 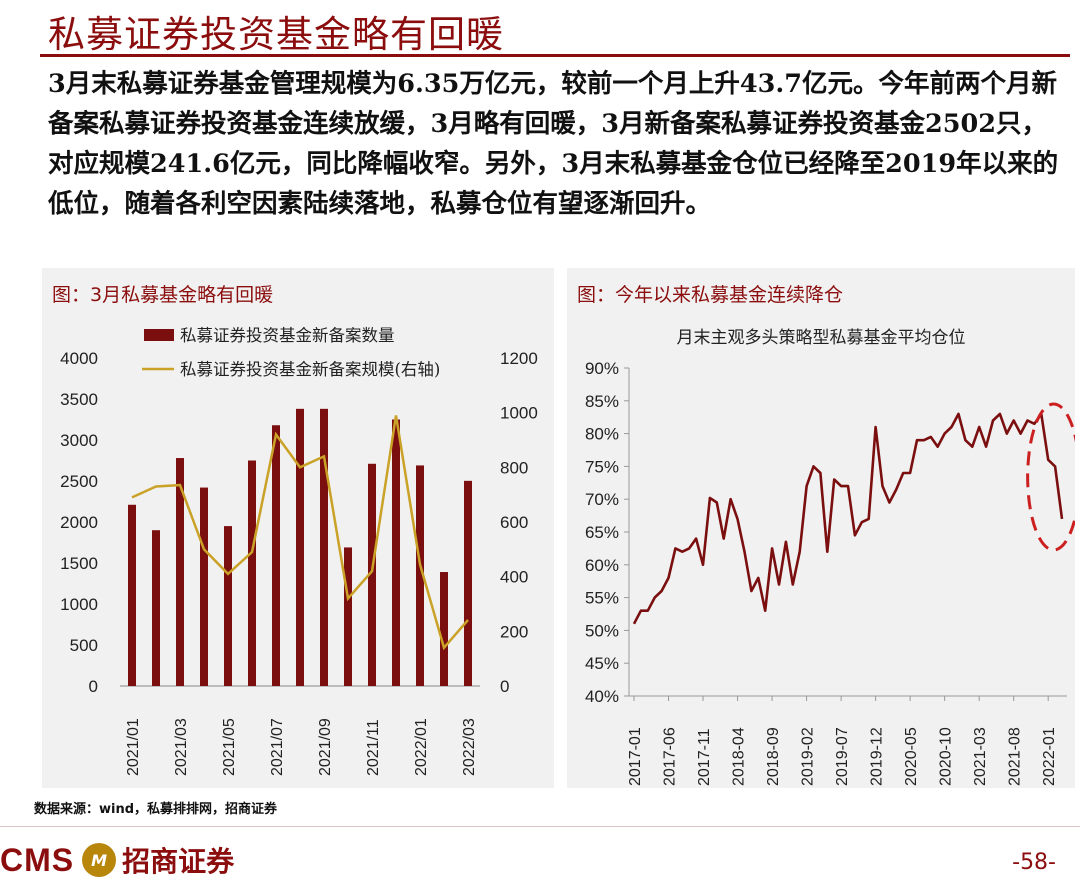 I want to click on y-tick-label: 45%, so click(x=602, y=663).